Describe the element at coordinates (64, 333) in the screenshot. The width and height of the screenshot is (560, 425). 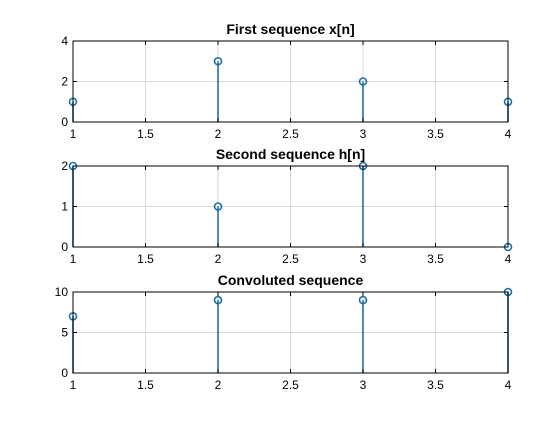
I see `y-tick-label: 5` at that location.